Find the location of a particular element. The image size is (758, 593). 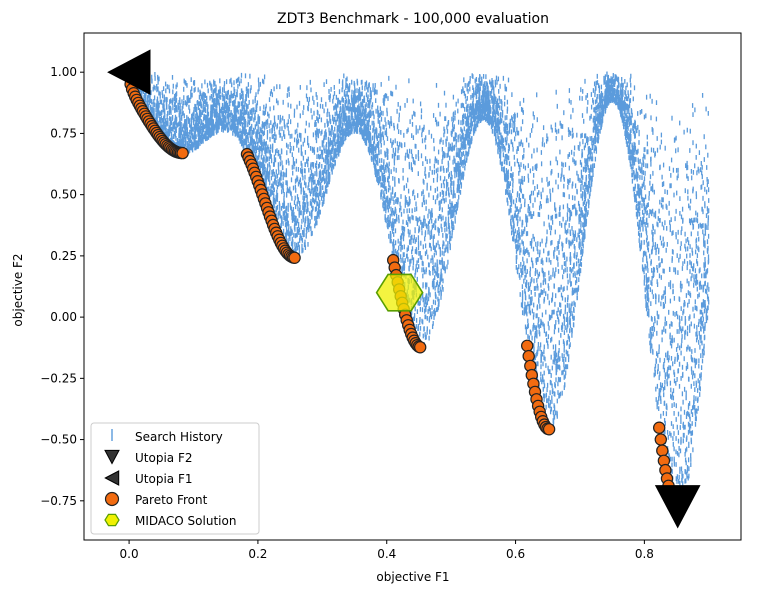

y-tick-label: −0.50 is located at coordinates (58, 440).